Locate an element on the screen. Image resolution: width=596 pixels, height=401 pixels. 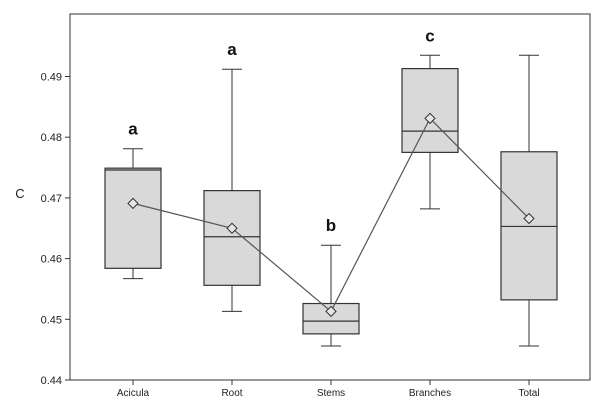
x-tick-label: Root is located at coordinates (231, 393).